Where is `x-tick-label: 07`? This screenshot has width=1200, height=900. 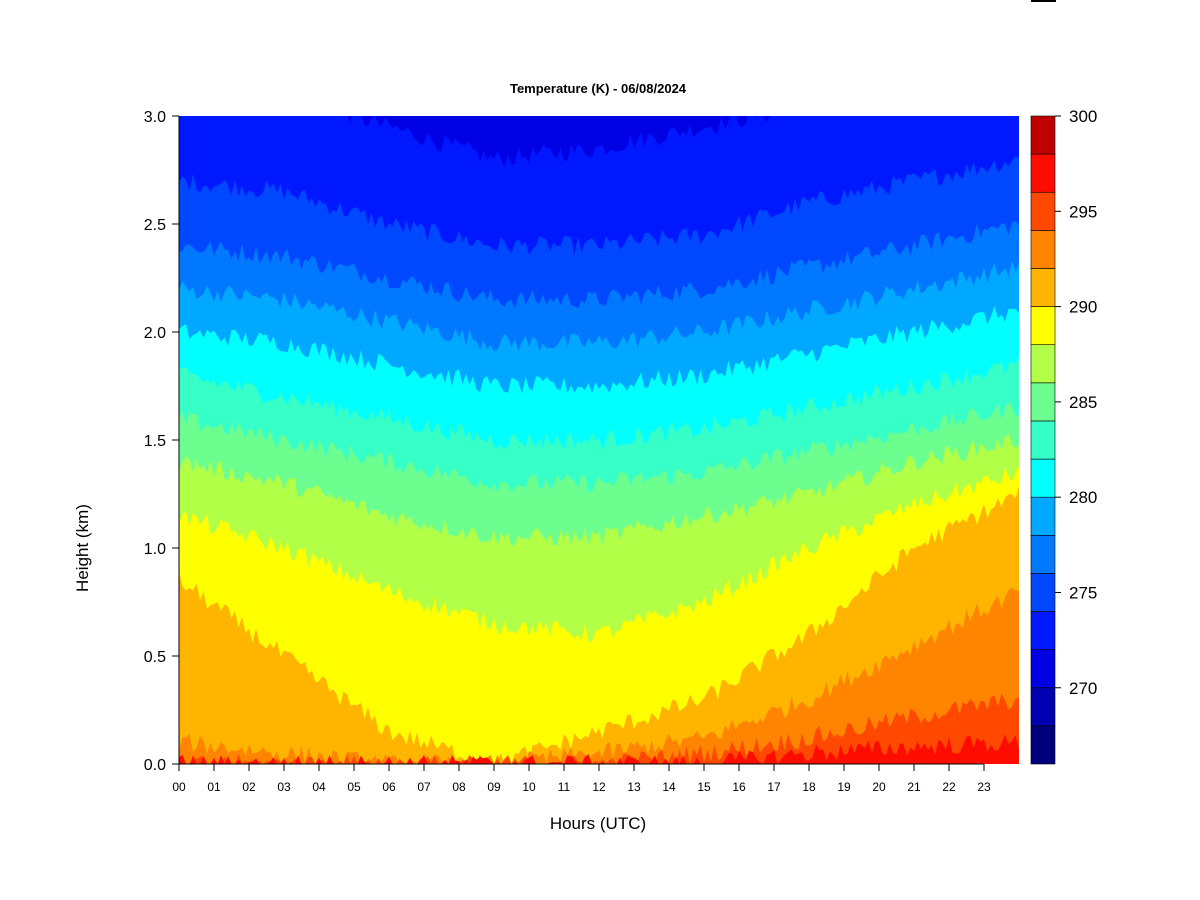 x-tick-label: 07 is located at coordinates (424, 787).